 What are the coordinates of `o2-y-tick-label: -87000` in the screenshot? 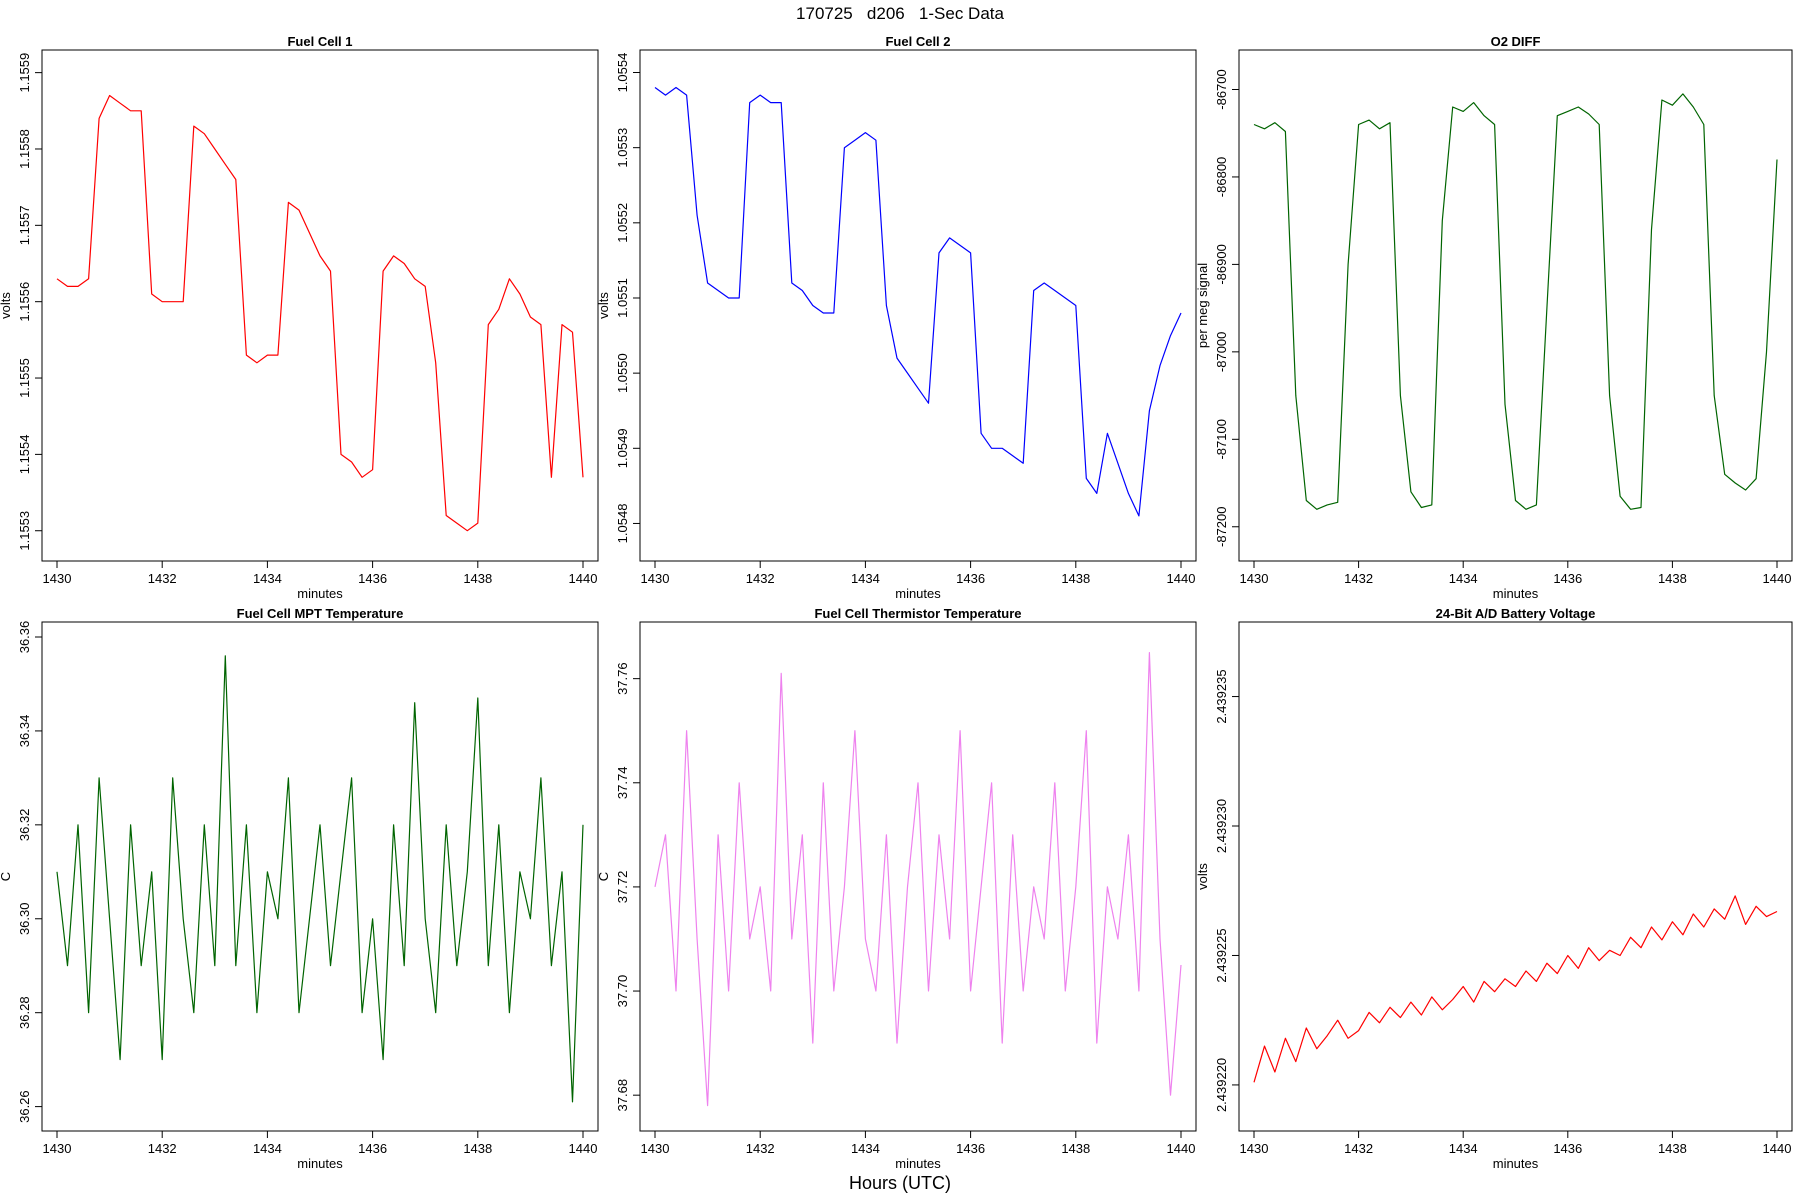 It's located at (1221, 352).